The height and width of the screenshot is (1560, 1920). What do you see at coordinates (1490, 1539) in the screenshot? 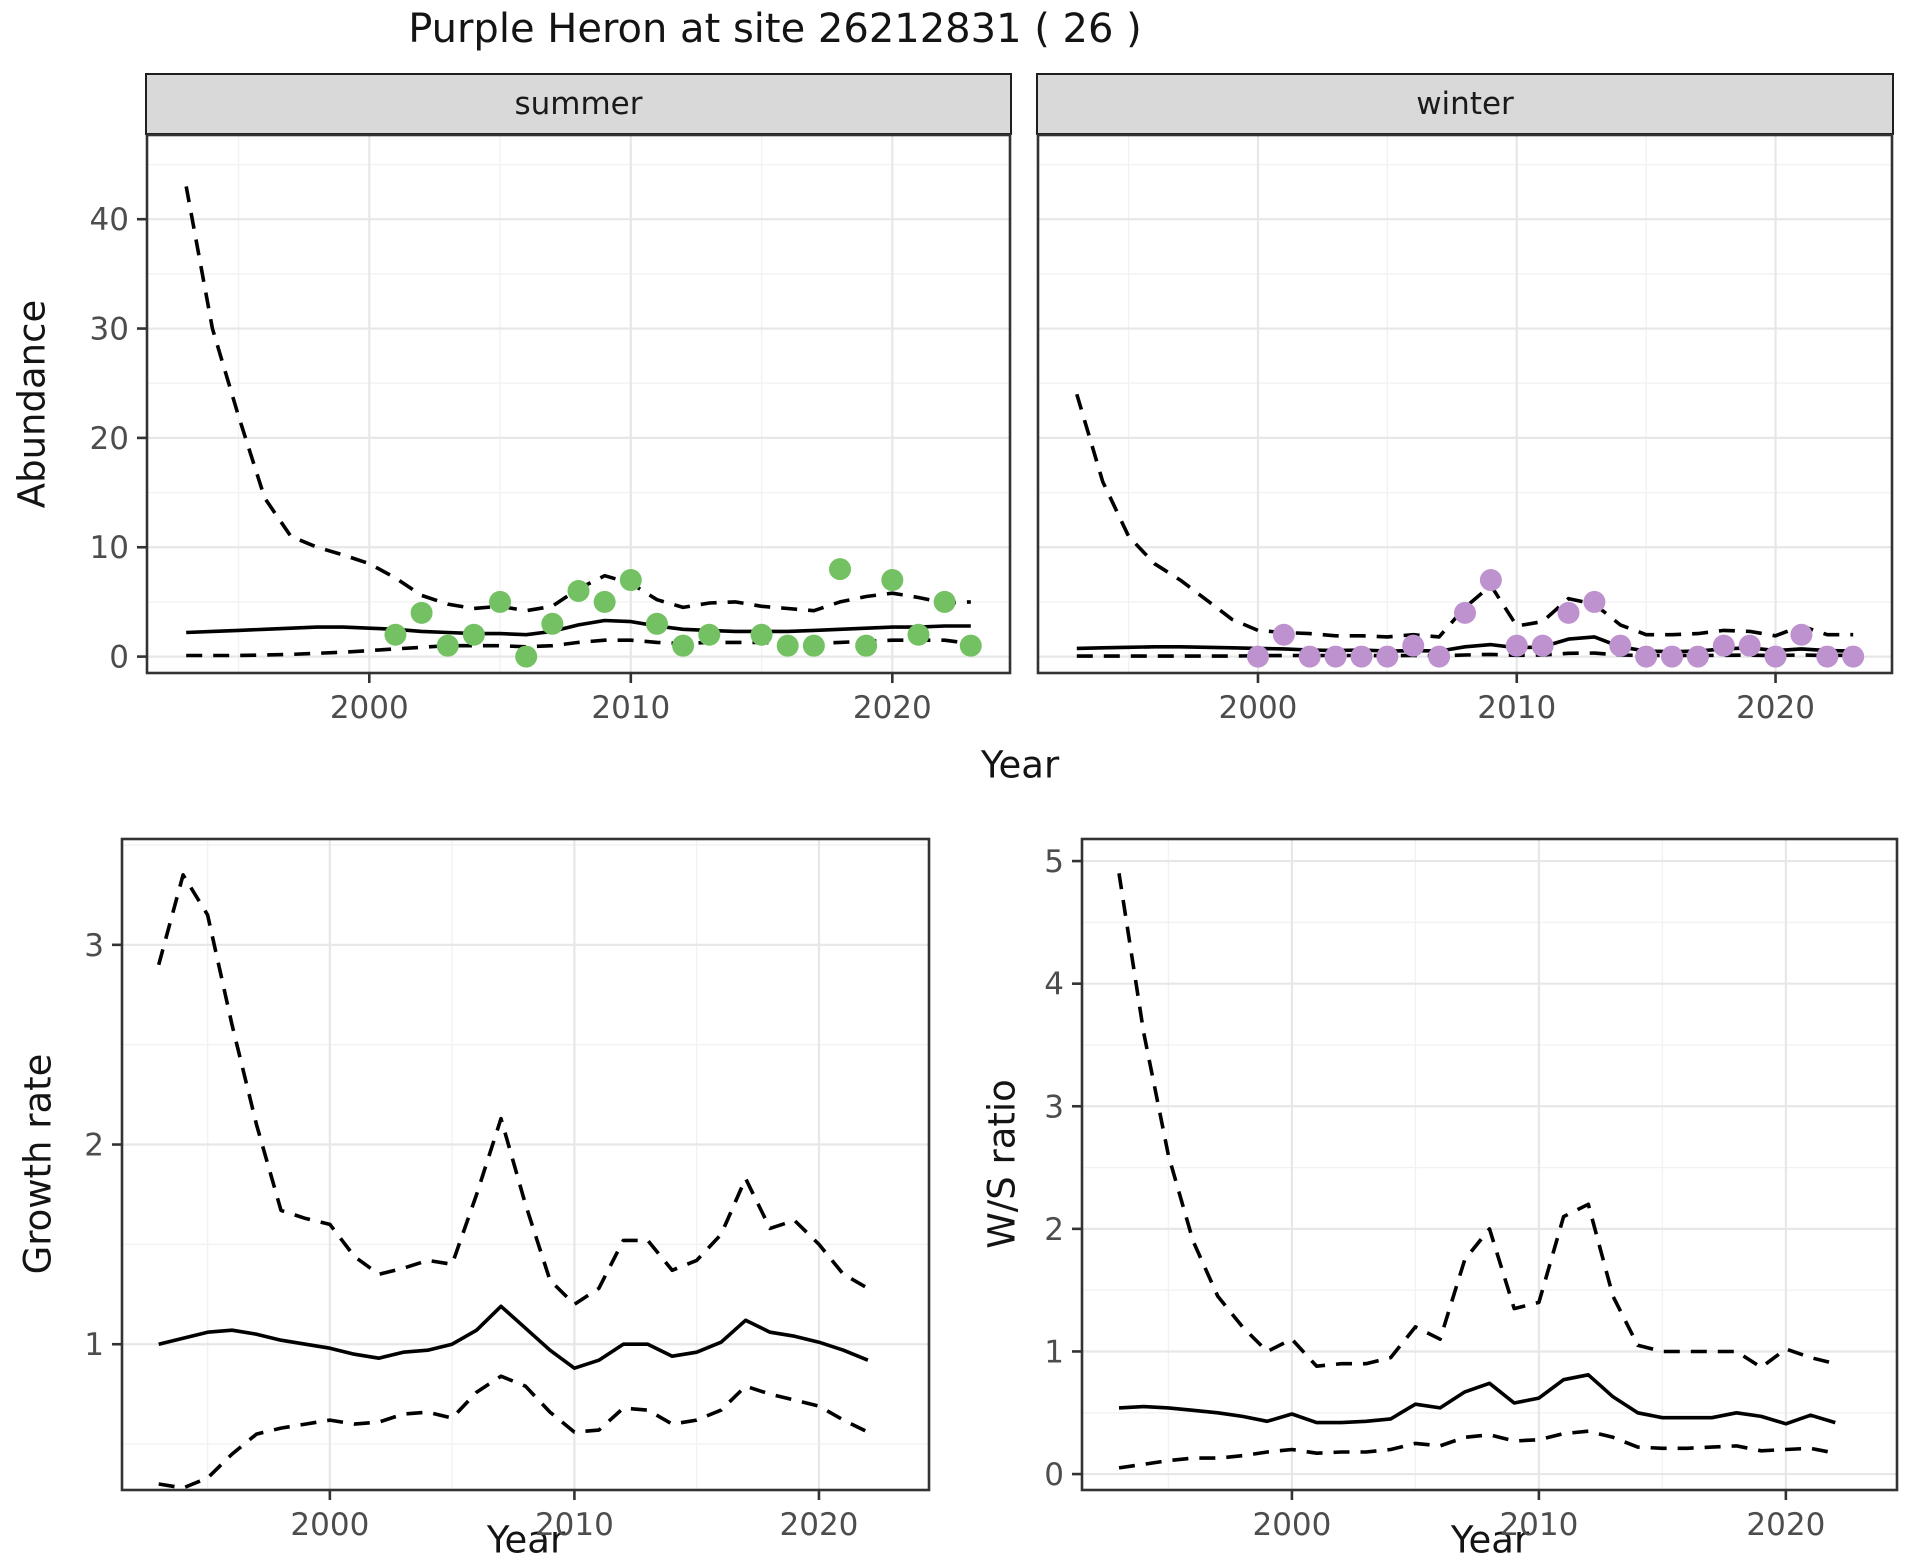
I see `x-axis-title-year-bottom-right: Year` at bounding box center [1490, 1539].